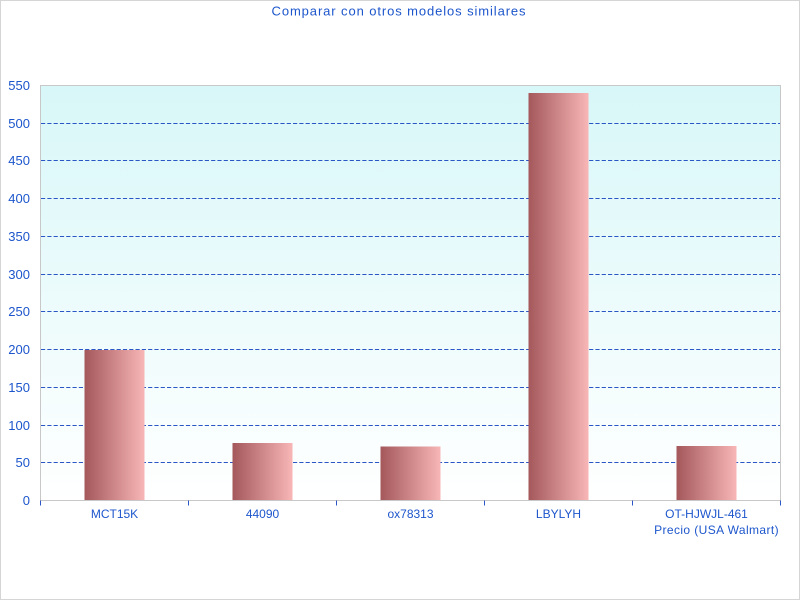 The image size is (800, 600). Describe the element at coordinates (23, 462) in the screenshot. I see `svg-text: 50` at that location.